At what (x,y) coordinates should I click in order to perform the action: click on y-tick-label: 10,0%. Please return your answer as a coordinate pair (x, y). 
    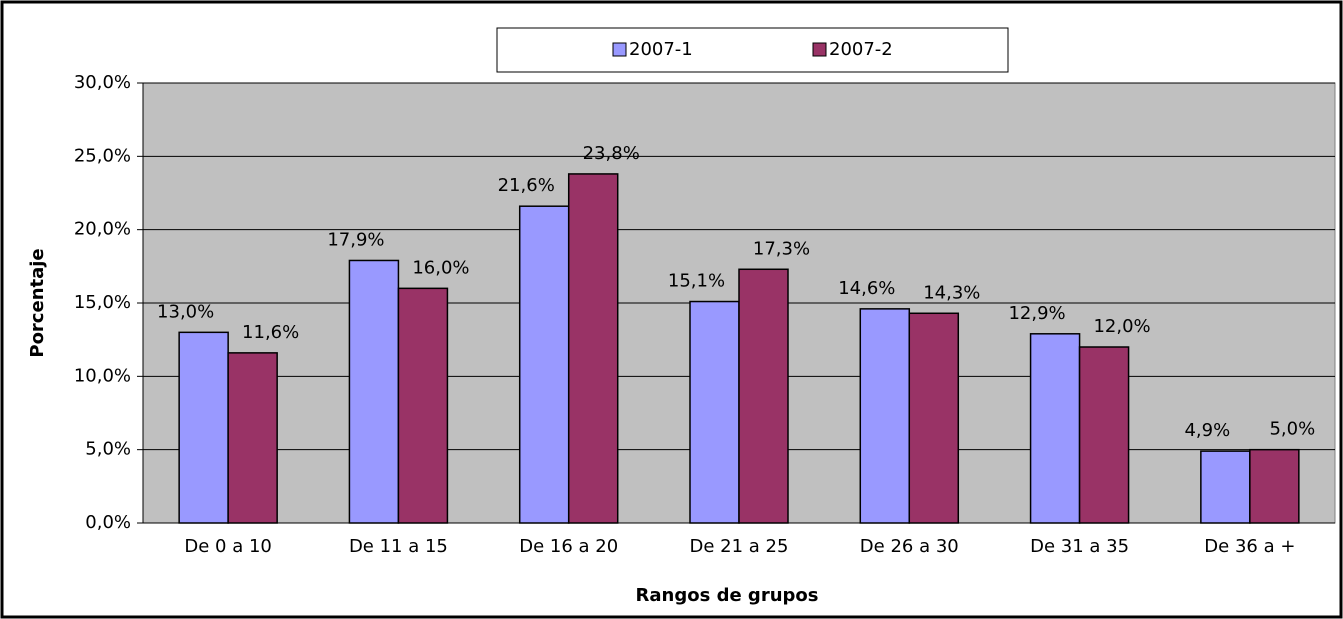
    Looking at the image, I should click on (102, 375).